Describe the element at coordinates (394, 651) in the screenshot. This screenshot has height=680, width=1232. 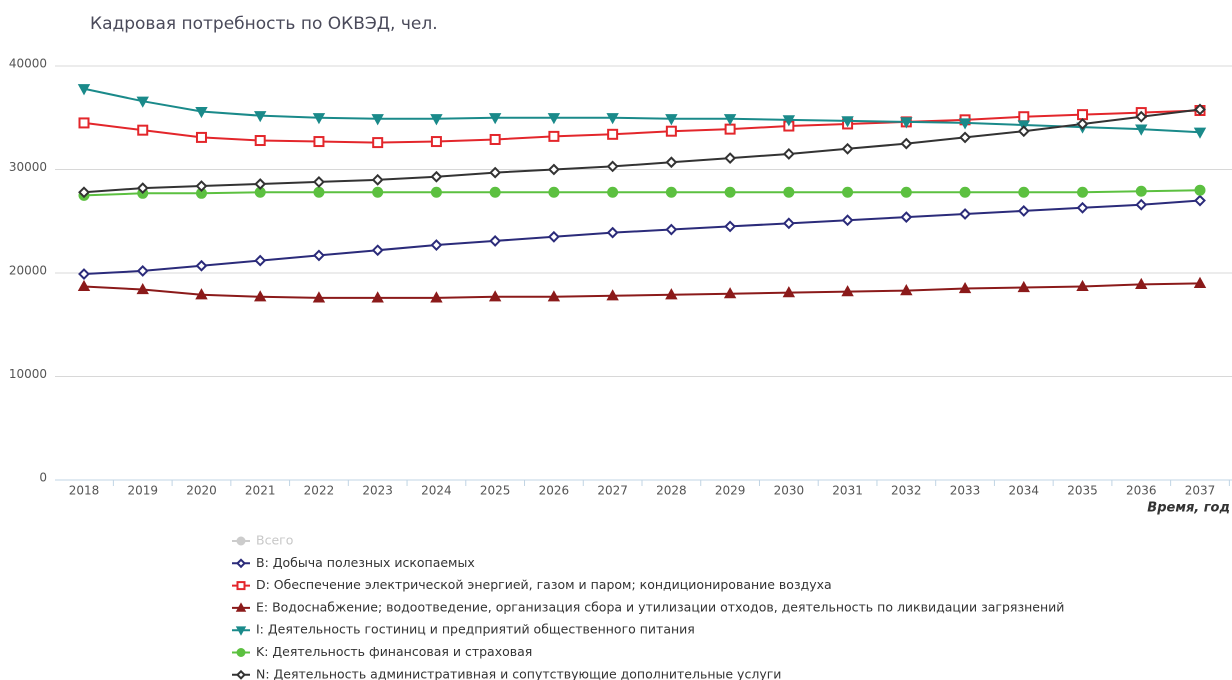
I see `legend-label: K: Деятельность финансовая и страховая` at that location.